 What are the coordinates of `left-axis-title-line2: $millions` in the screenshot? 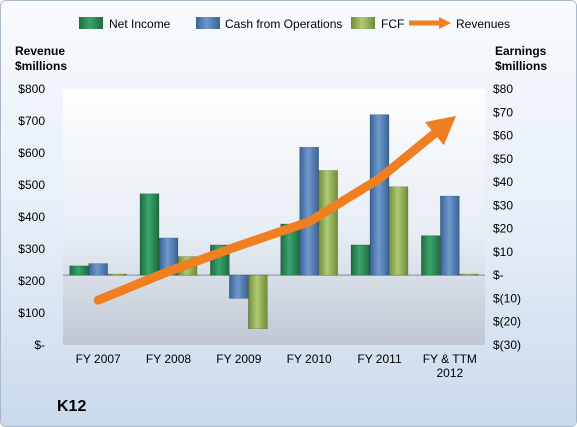 It's located at (41, 66).